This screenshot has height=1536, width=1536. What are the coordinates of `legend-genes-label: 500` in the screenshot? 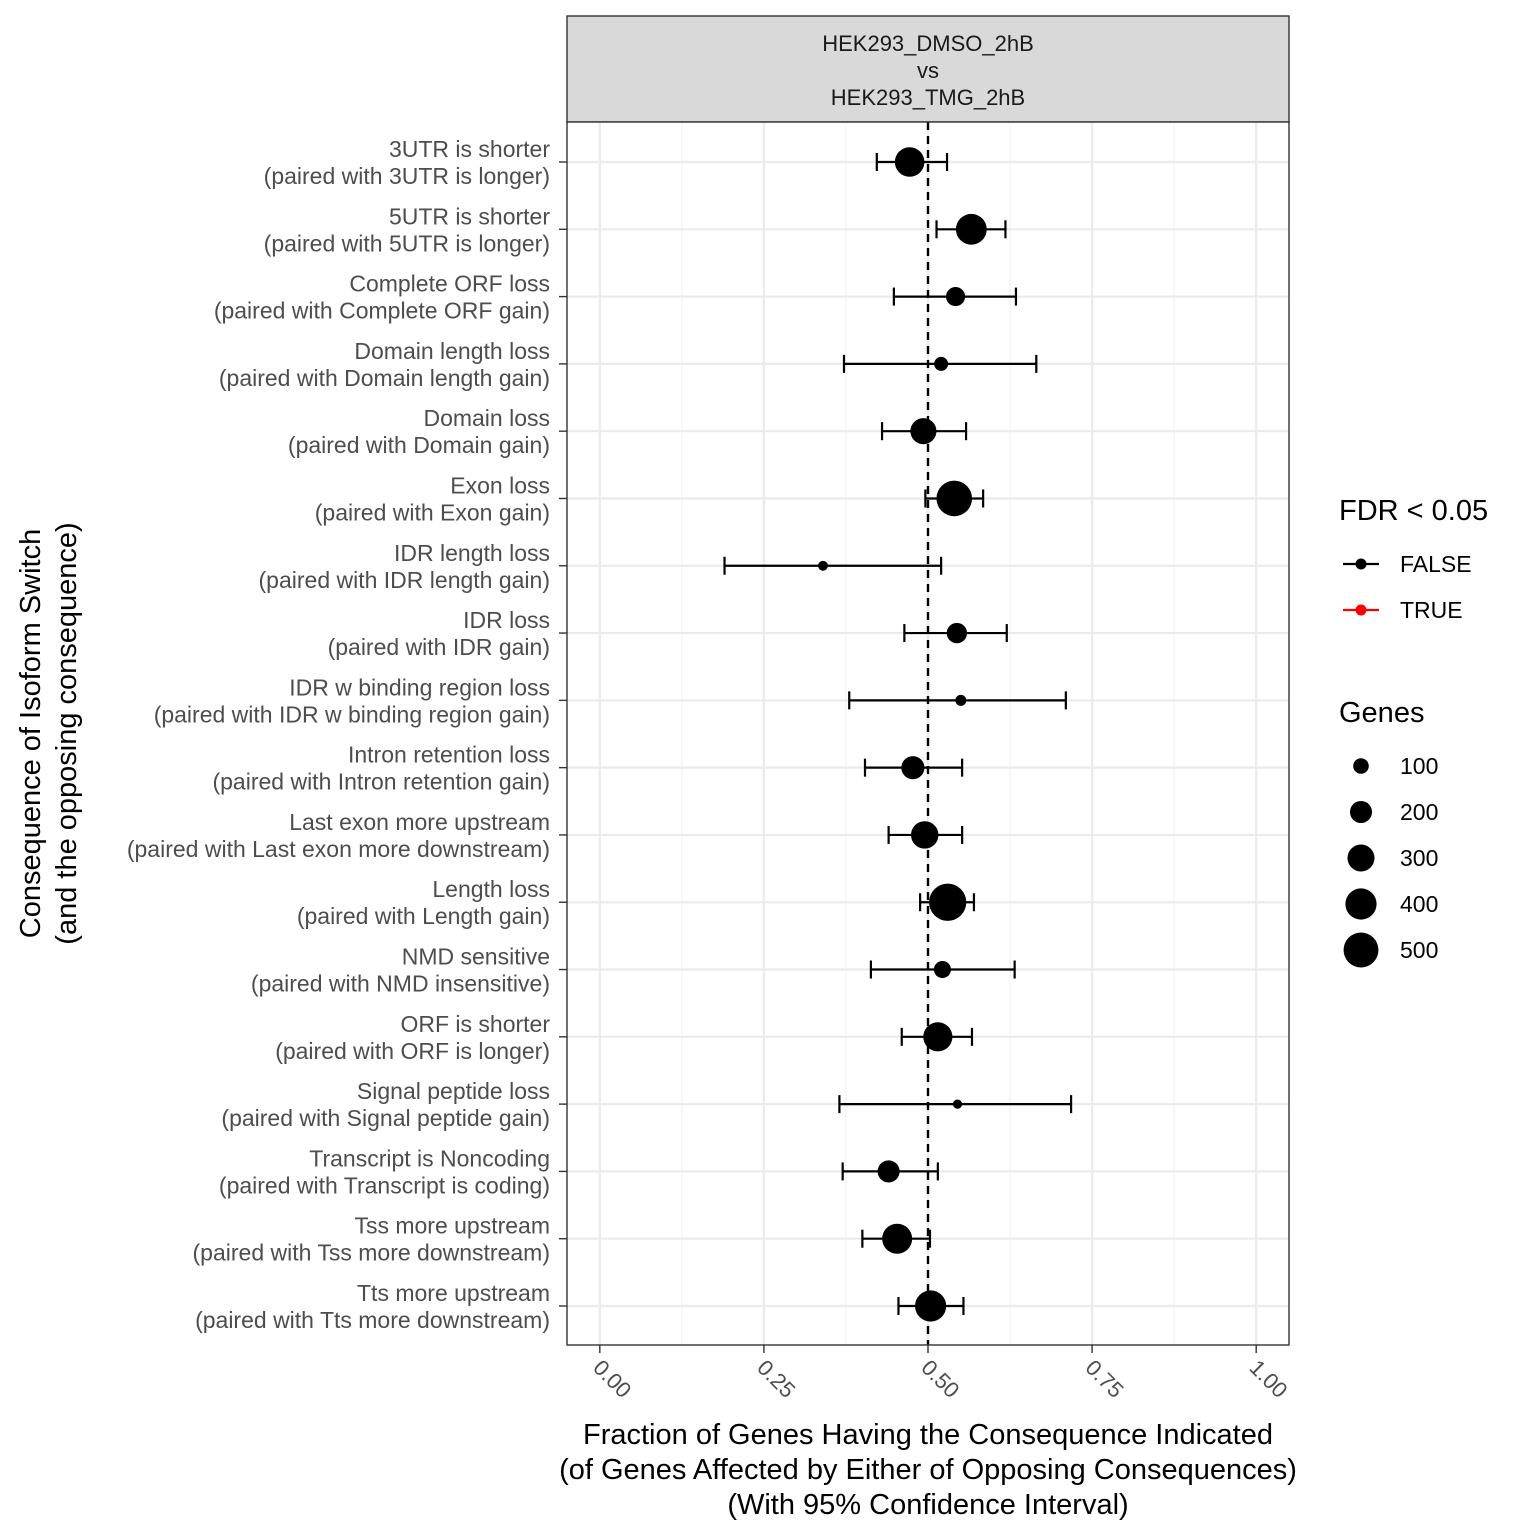 It's located at (1419, 950).